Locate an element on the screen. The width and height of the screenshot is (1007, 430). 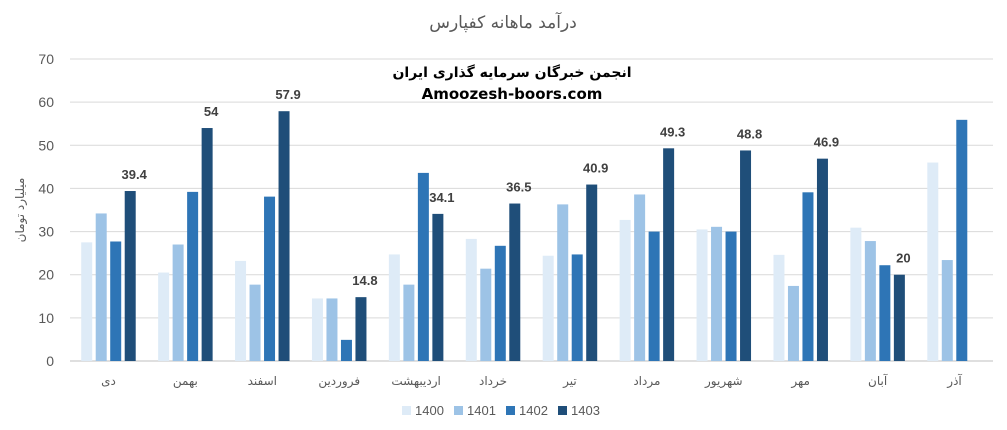
y-tick-label: 30 is located at coordinates (46, 232).